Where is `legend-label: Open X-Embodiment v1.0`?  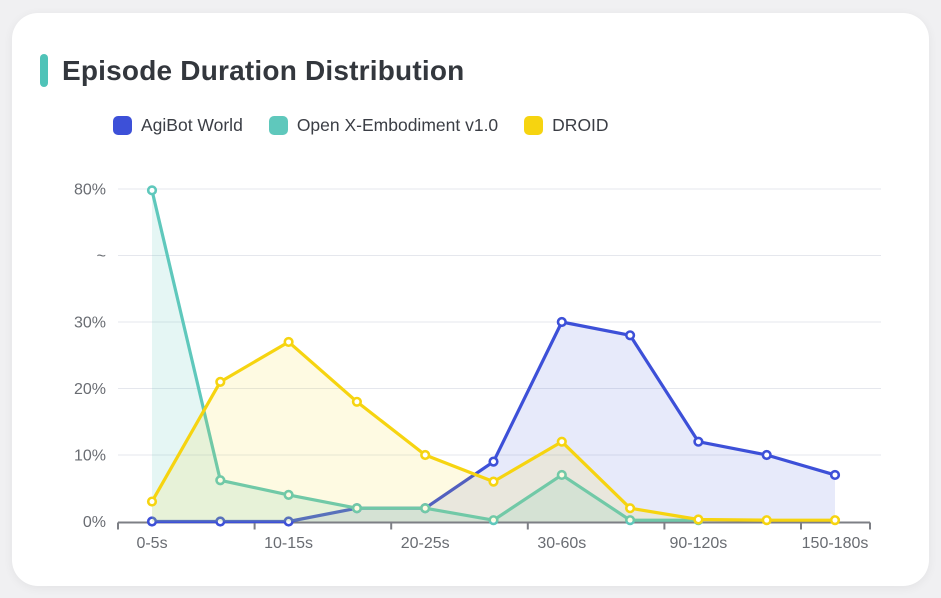 legend-label: Open X-Embodiment v1.0 is located at coordinates (397, 125).